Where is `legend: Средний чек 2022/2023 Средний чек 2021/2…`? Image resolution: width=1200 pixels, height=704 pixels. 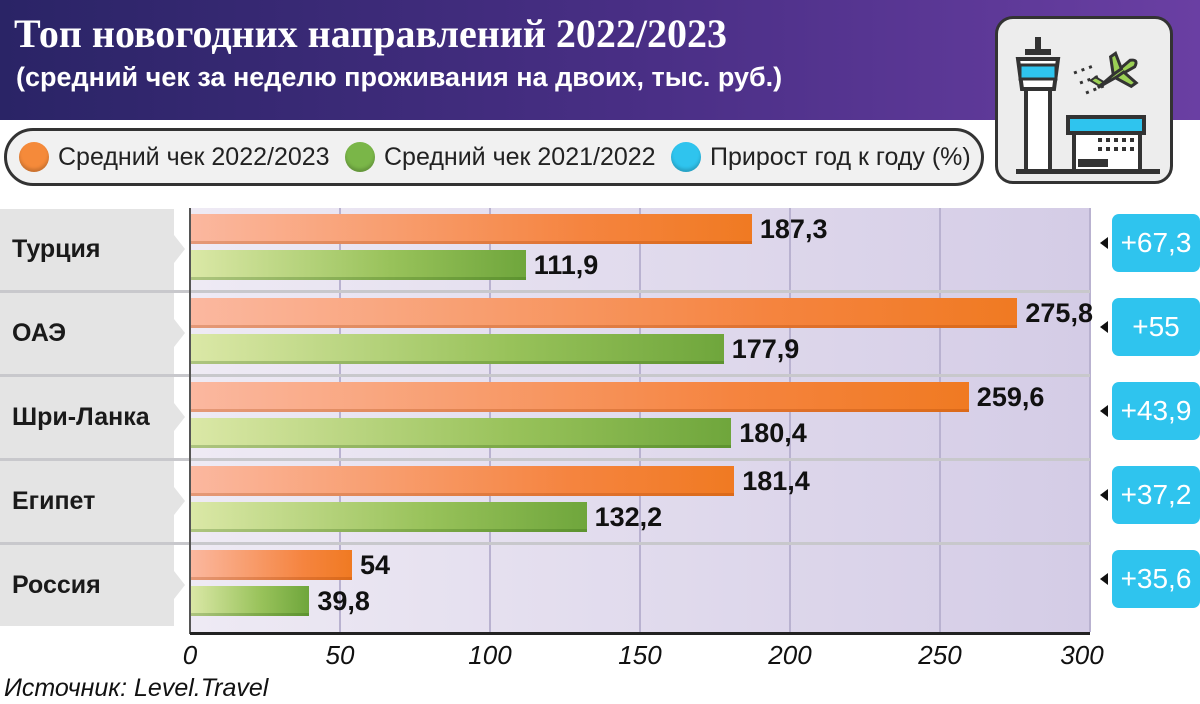 legend: Средний чек 2022/2023 Средний чек 2021/2… is located at coordinates (494, 157).